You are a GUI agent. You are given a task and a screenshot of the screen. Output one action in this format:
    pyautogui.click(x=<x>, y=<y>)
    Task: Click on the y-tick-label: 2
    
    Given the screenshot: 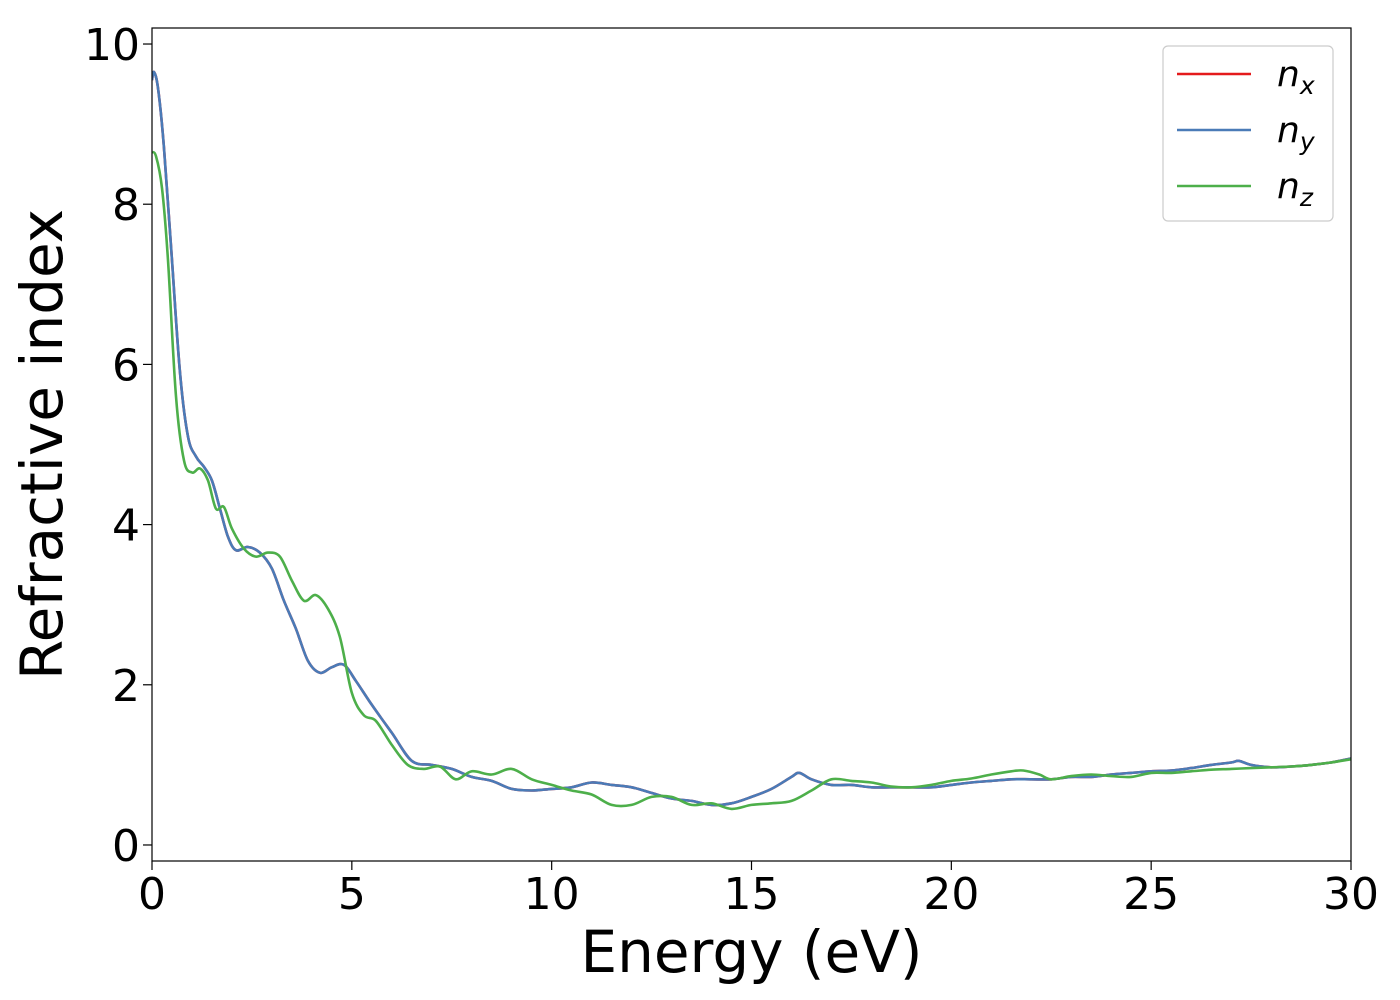 What is the action you would take?
    pyautogui.click(x=126, y=686)
    